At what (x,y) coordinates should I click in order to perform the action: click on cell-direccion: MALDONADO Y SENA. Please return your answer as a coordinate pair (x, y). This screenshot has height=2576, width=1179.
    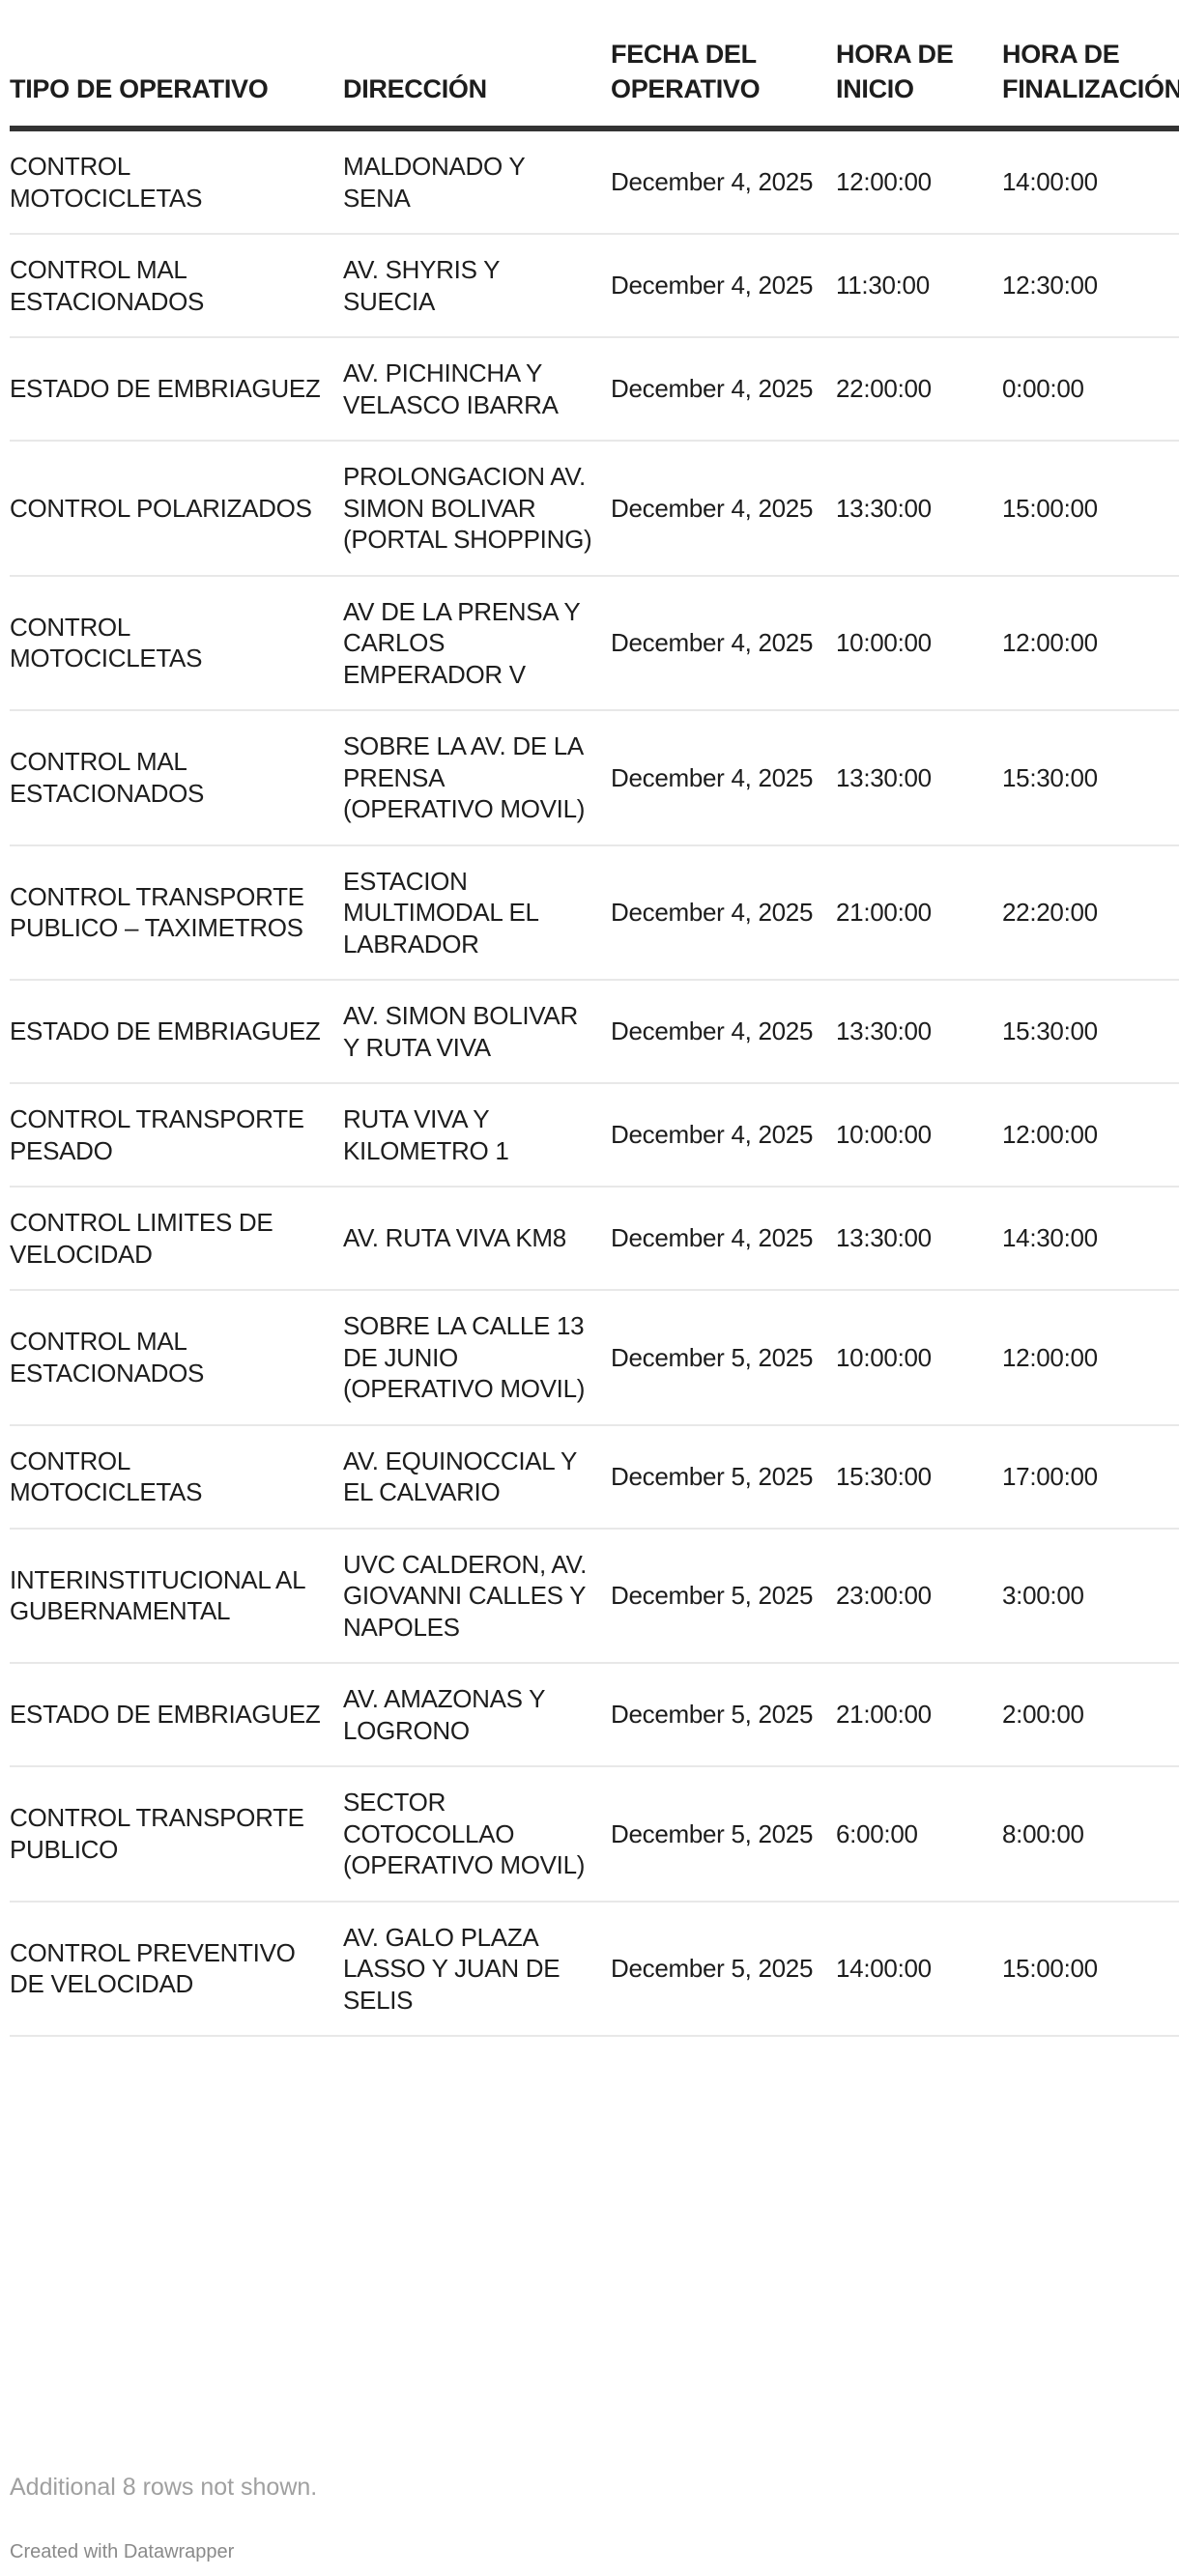
    Looking at the image, I should click on (477, 182).